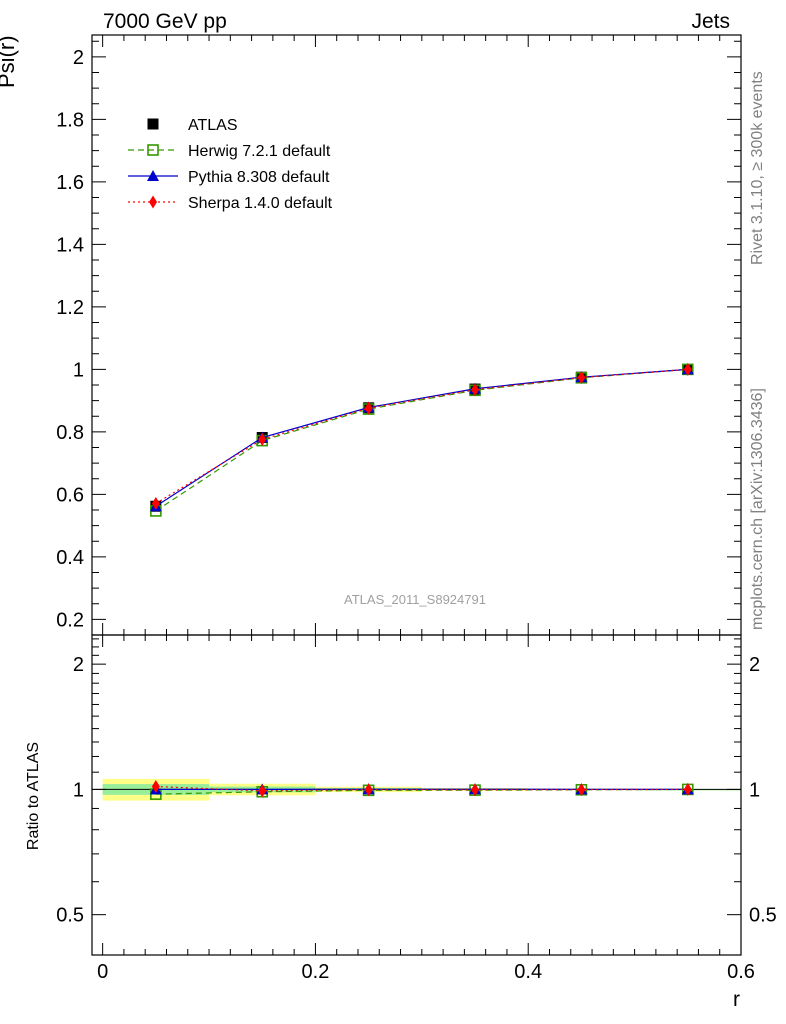  What do you see at coordinates (415, 599) in the screenshot?
I see `analysis-watermark: ATLAS_2011_S8924791` at bounding box center [415, 599].